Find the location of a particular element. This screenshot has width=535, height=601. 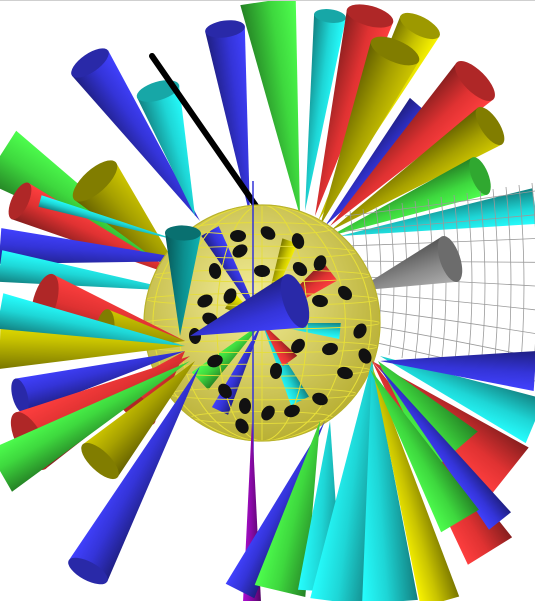

cone-red-in5 is located at coordinates (280, 345).